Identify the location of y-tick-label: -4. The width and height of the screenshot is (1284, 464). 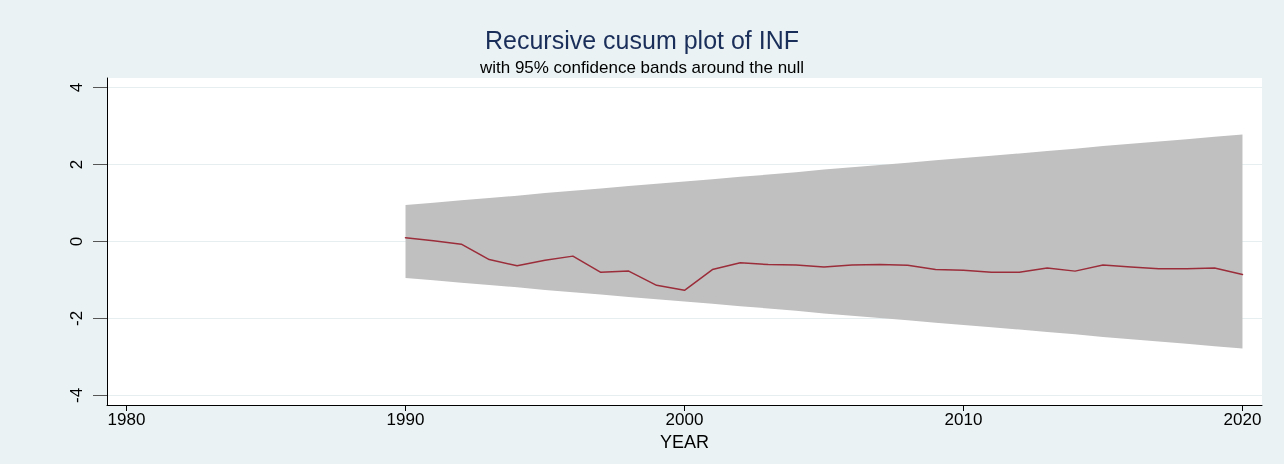
(76, 395).